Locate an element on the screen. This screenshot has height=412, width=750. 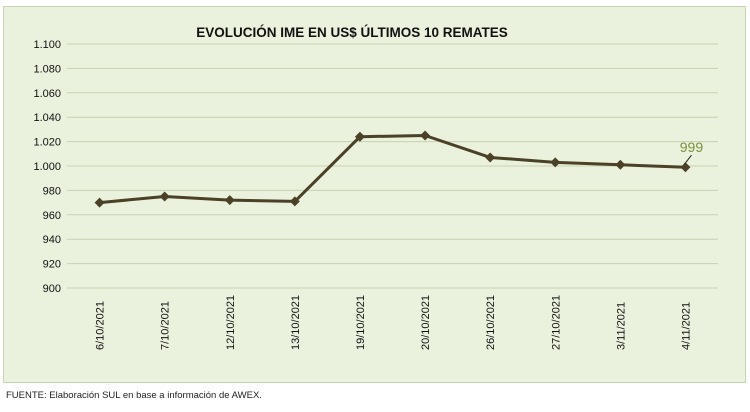
data-label-leader is located at coordinates (688, 159).